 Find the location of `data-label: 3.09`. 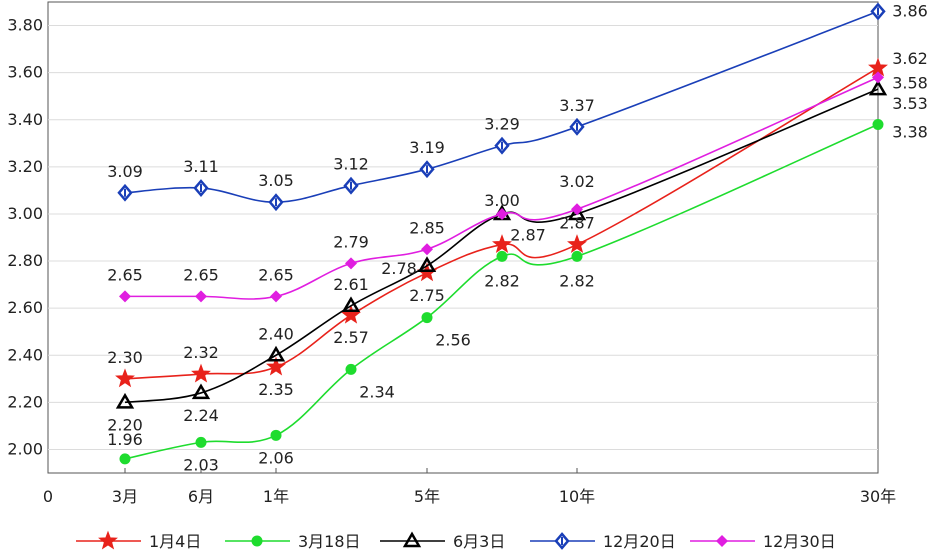

data-label: 3.09 is located at coordinates (125, 171).